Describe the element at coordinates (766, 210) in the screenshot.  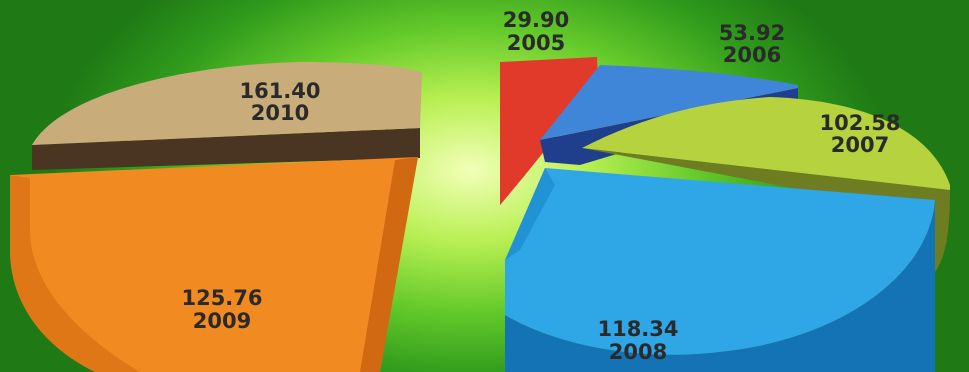
I see `slice-2007-side` at that location.